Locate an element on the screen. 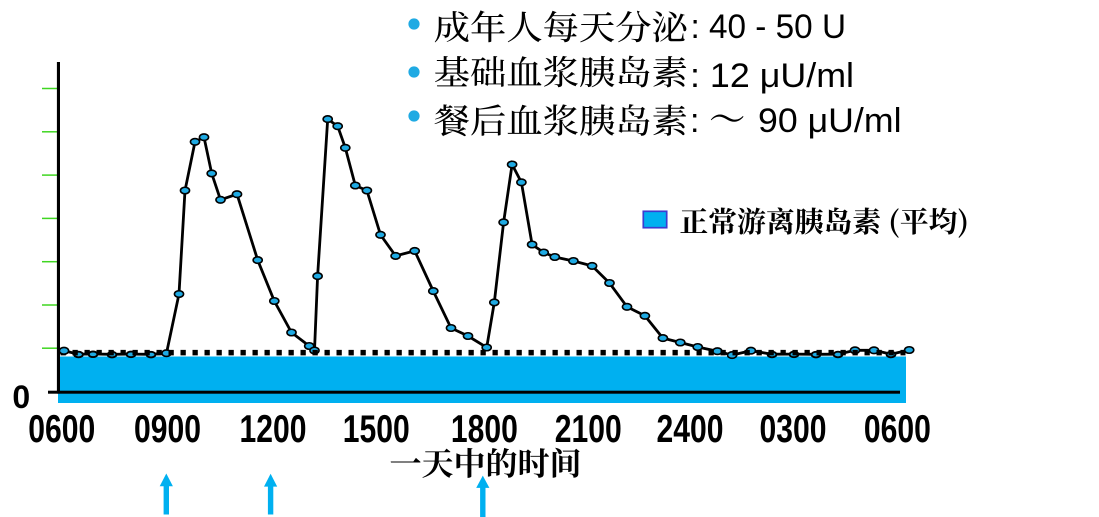  svg-text: 1200 is located at coordinates (273, 429).